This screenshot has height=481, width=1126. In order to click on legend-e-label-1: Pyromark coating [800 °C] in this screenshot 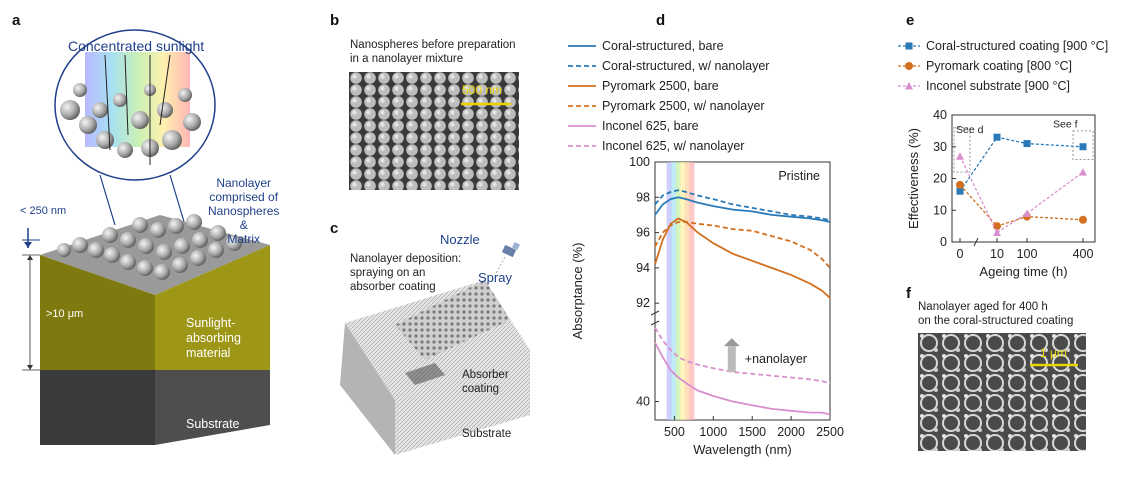, I will do `click(999, 66)`.